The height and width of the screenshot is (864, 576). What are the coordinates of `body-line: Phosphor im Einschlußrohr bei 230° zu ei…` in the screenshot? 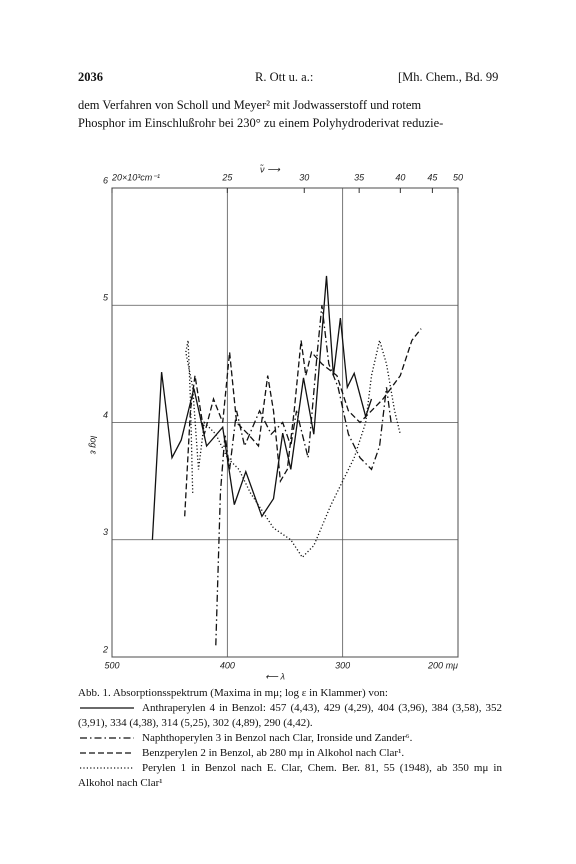 It's located at (261, 123).